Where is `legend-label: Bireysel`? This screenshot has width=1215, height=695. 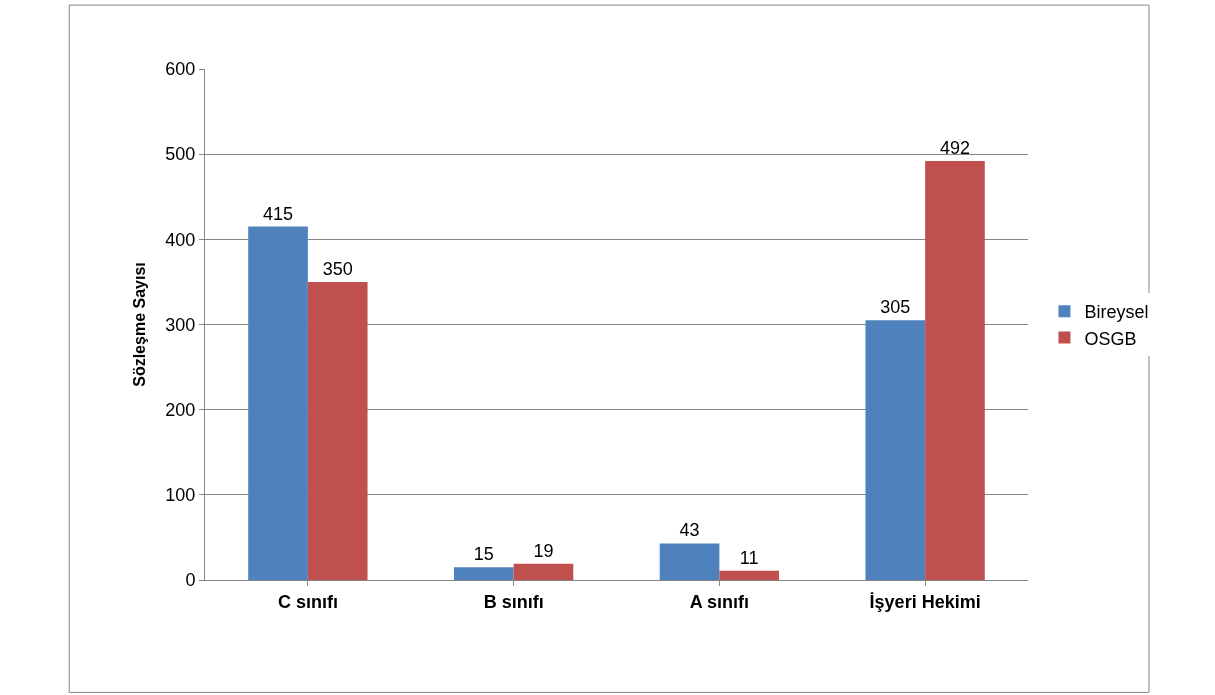 legend-label: Bireysel is located at coordinates (1116, 312).